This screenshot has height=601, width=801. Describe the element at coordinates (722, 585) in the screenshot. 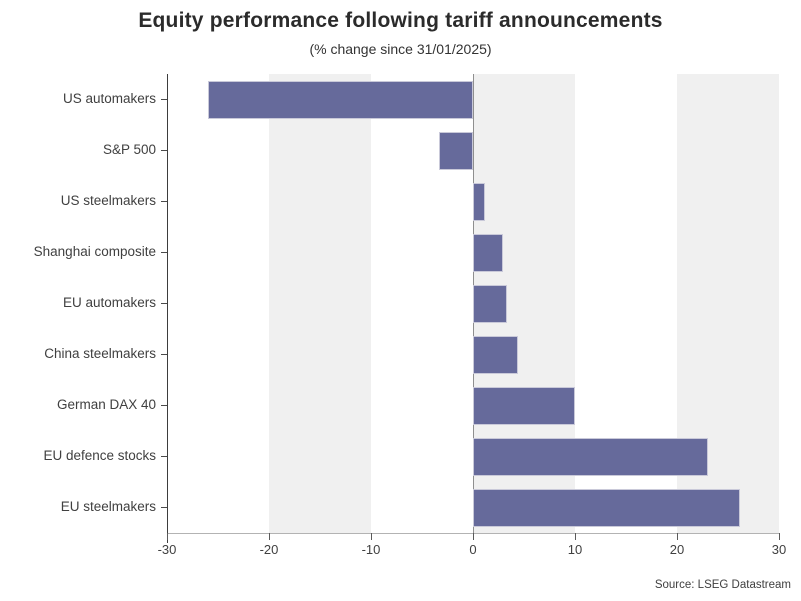

I see `source-caption: Source: LSEG Datastream` at that location.